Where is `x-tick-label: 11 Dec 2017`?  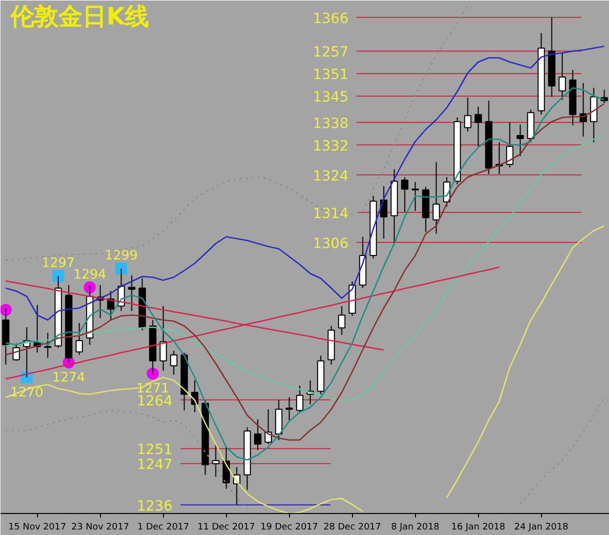
x-tick-label: 11 Dec 2017 is located at coordinates (227, 527).